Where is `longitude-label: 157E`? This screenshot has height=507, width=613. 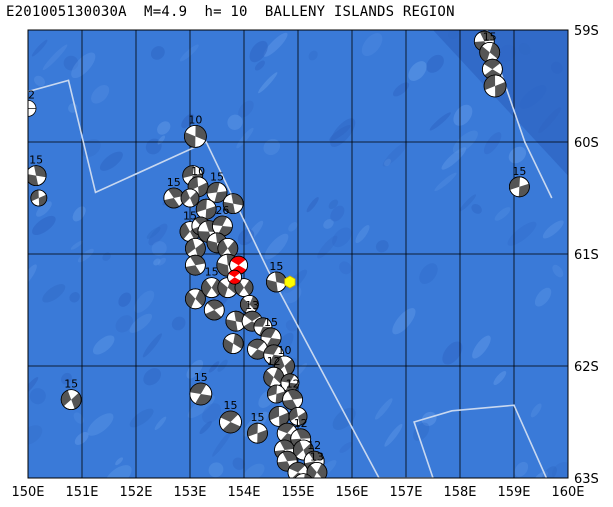 longitude-label: 157E is located at coordinates (405, 492).